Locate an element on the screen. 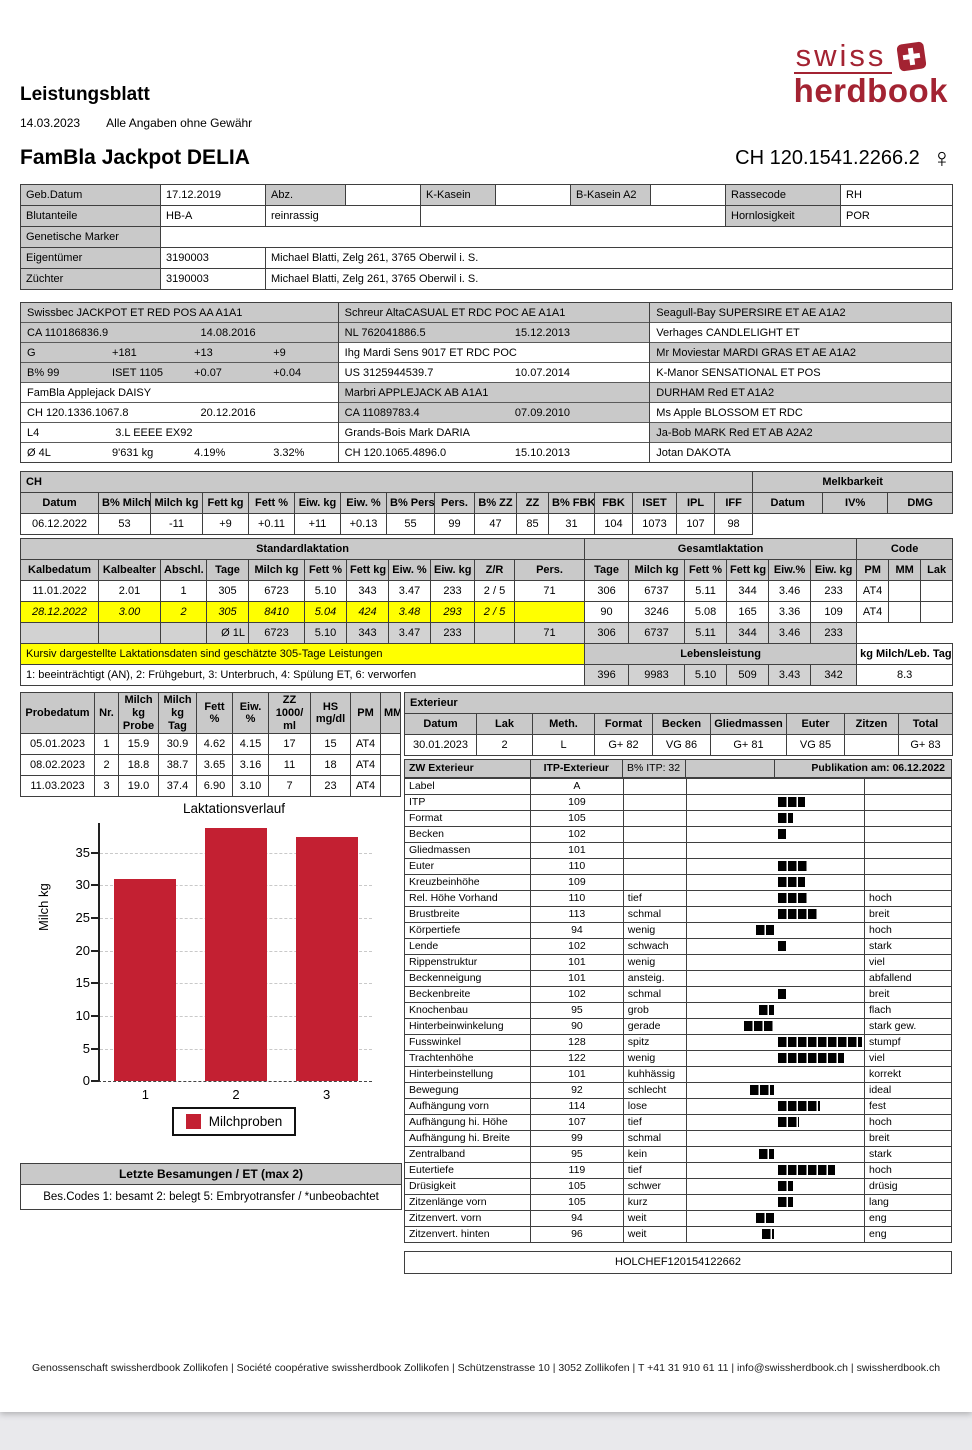  pedigree-cell: +0.07 is located at coordinates (208, 372).